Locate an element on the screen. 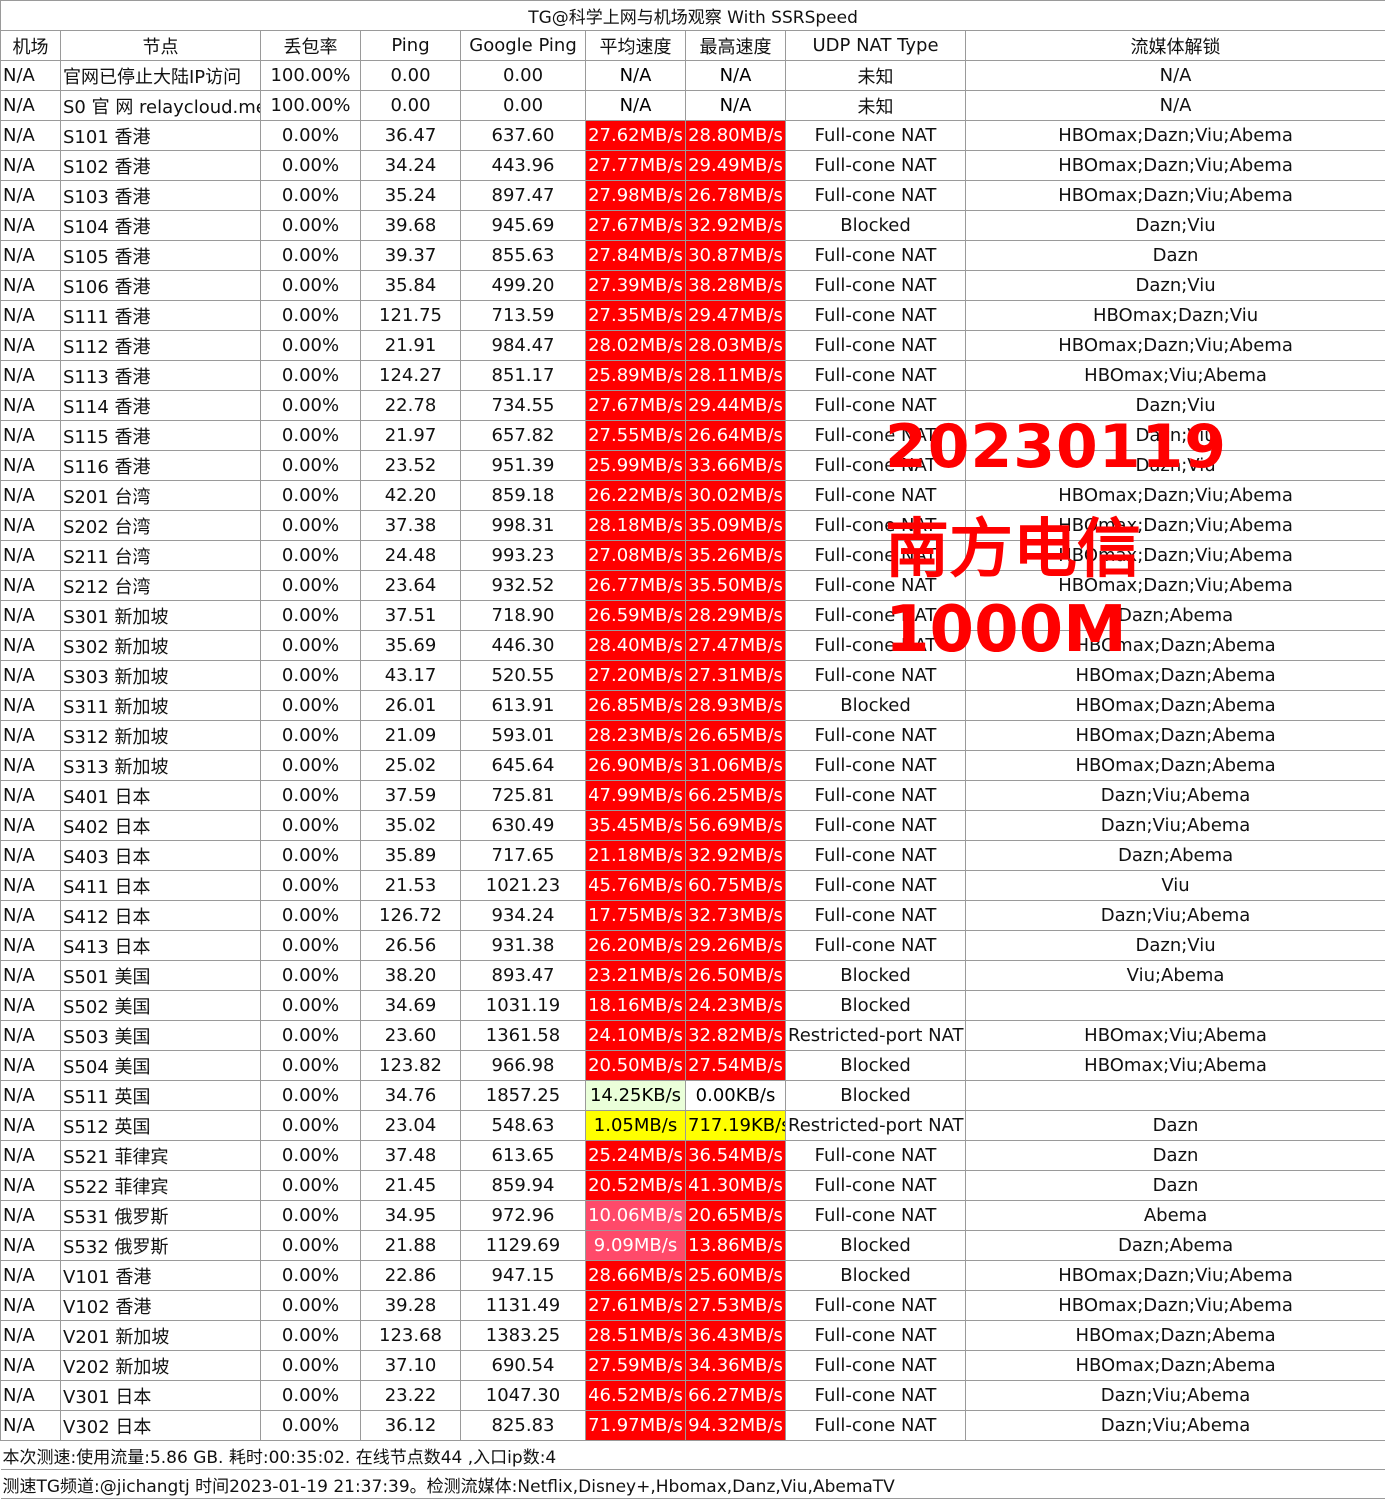 This screenshot has width=1385, height=1500. cell-google-ping: 0.00 is located at coordinates (523, 75).